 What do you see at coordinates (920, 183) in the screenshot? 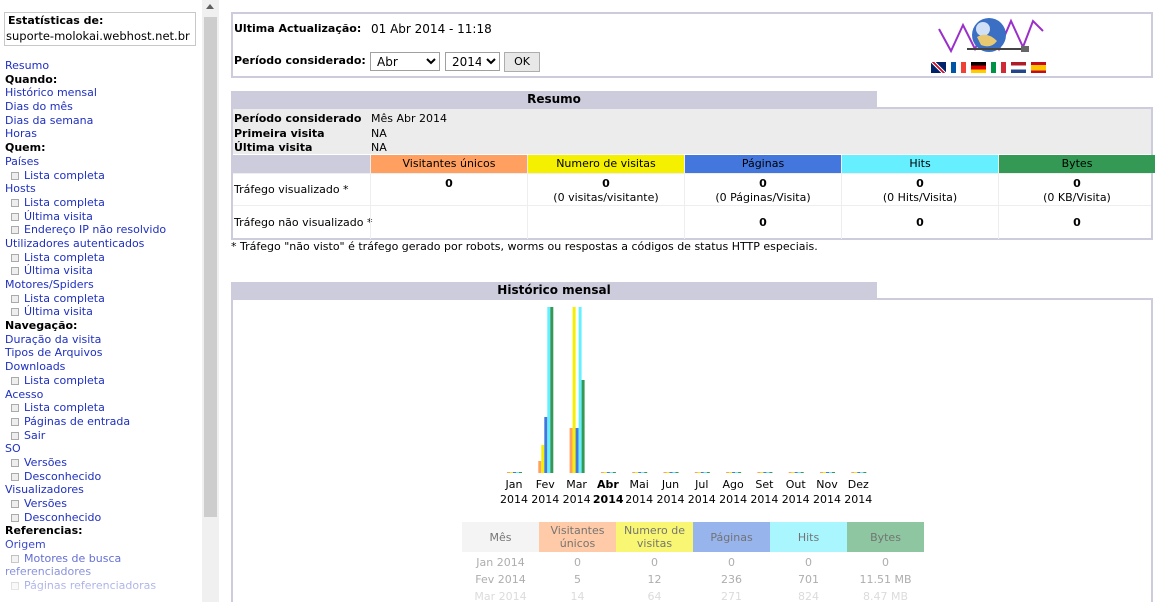
I see `viewed-value: 0` at bounding box center [920, 183].